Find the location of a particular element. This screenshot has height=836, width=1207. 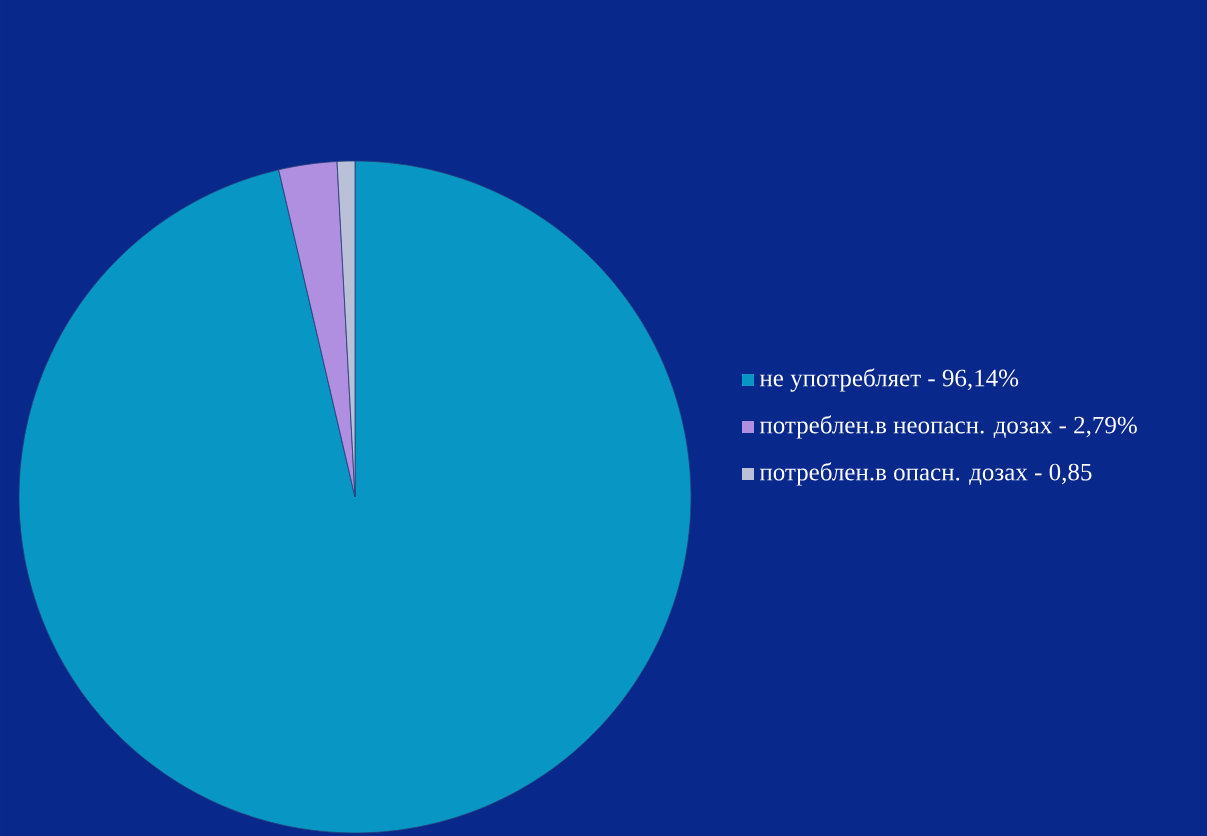

legend-label: не употребляет - 96,14% is located at coordinates (889, 380).